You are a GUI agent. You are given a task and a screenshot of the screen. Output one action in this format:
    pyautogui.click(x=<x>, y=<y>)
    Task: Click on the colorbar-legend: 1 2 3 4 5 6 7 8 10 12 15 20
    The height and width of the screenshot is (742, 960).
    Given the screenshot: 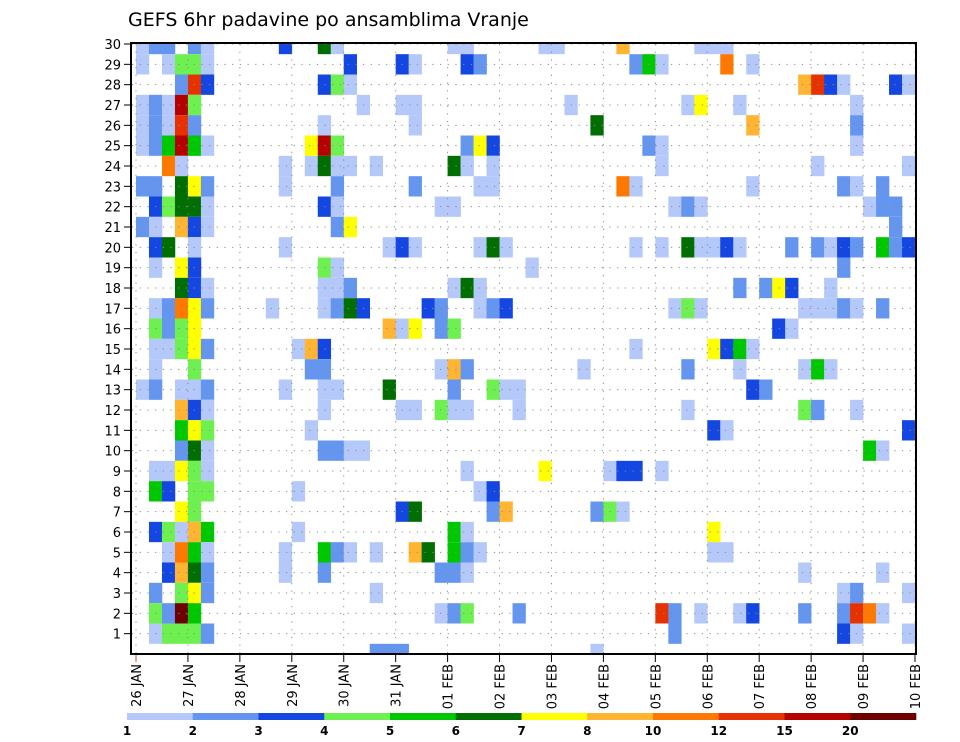 What is the action you would take?
    pyautogui.click(x=520, y=725)
    